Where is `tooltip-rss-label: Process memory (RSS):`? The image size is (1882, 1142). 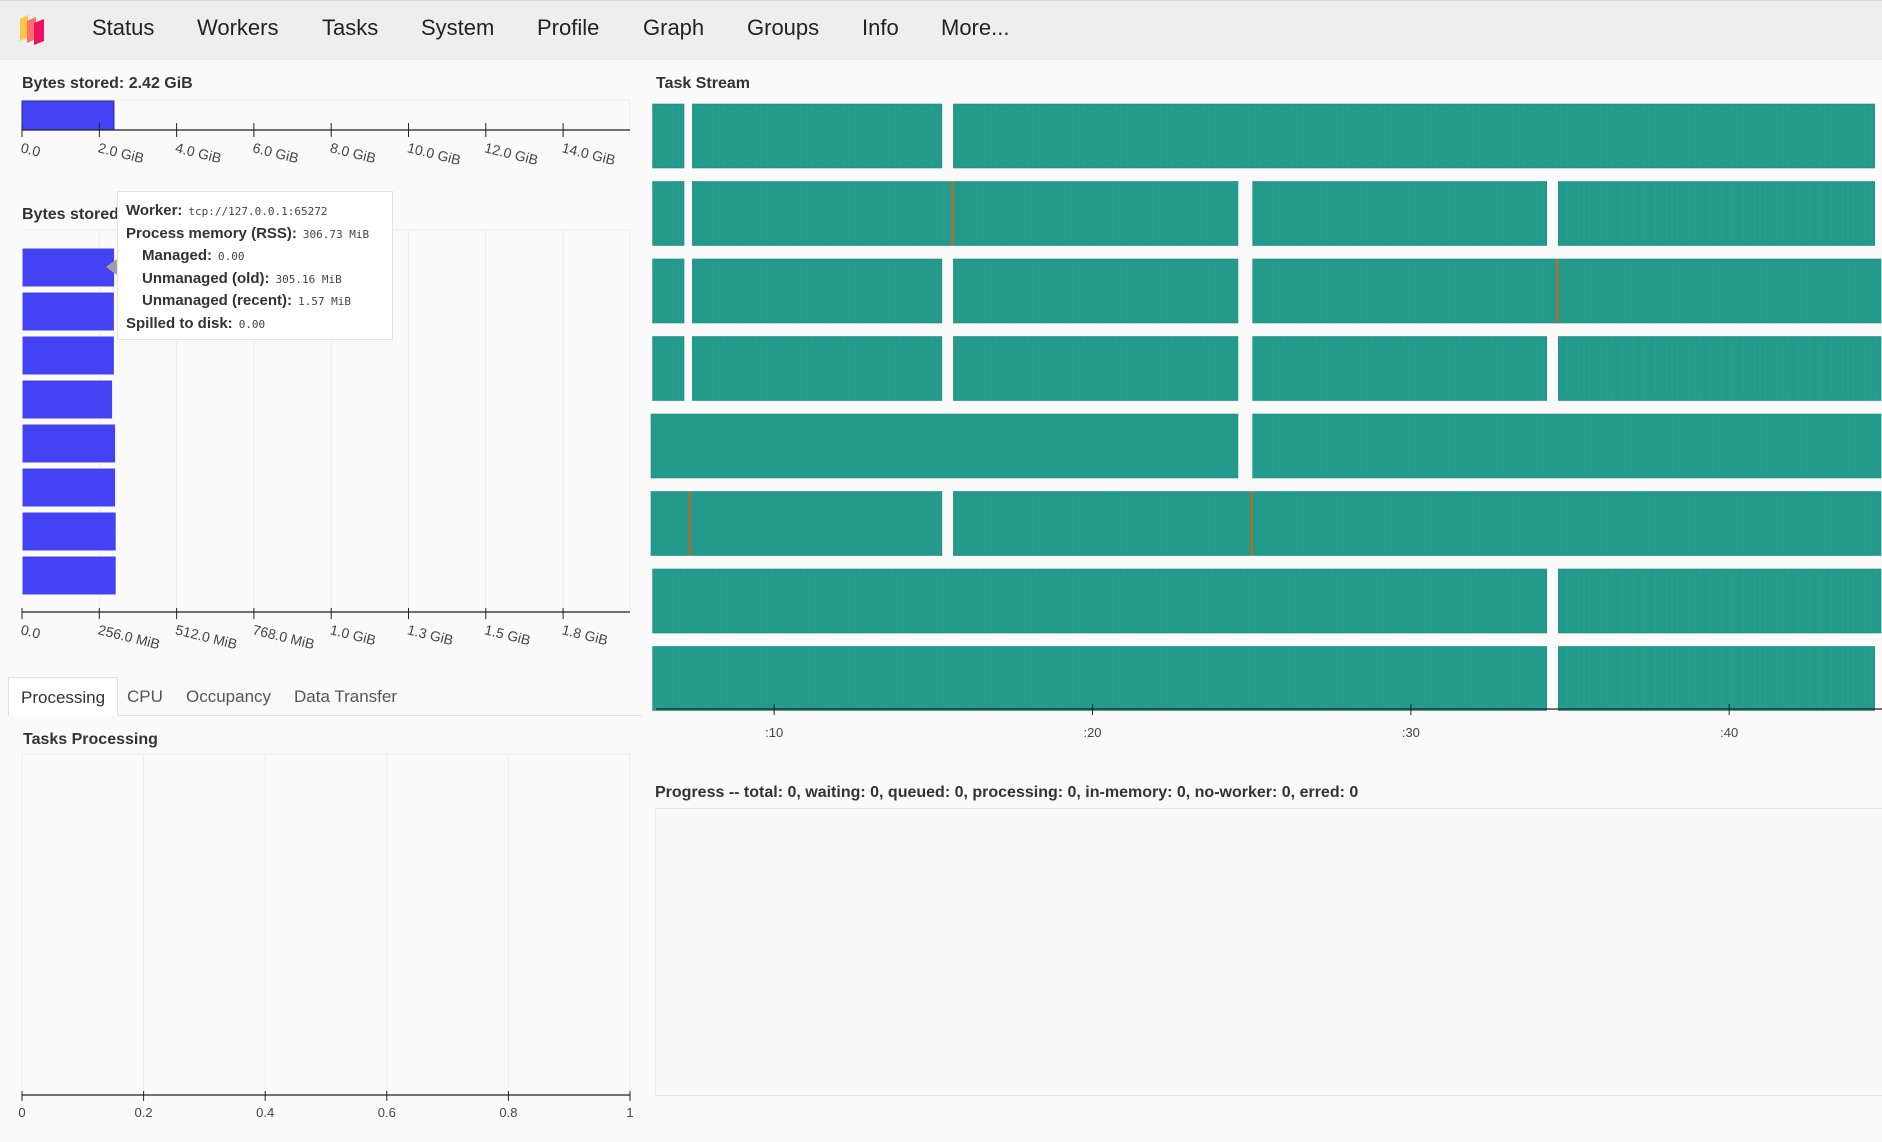 tooltip-rss-label: Process memory (RSS): is located at coordinates (211, 233).